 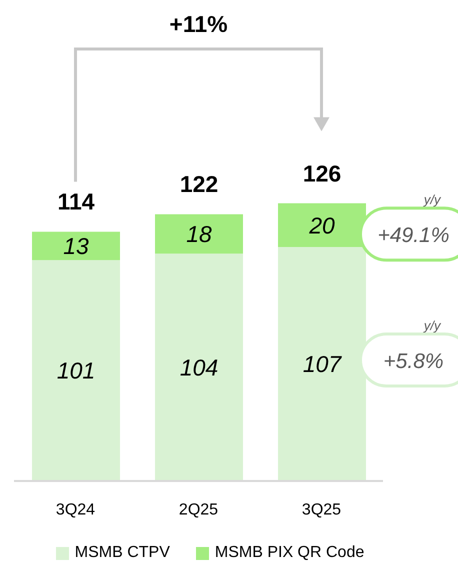 I want to click on data-label: 13, so click(x=76, y=246).